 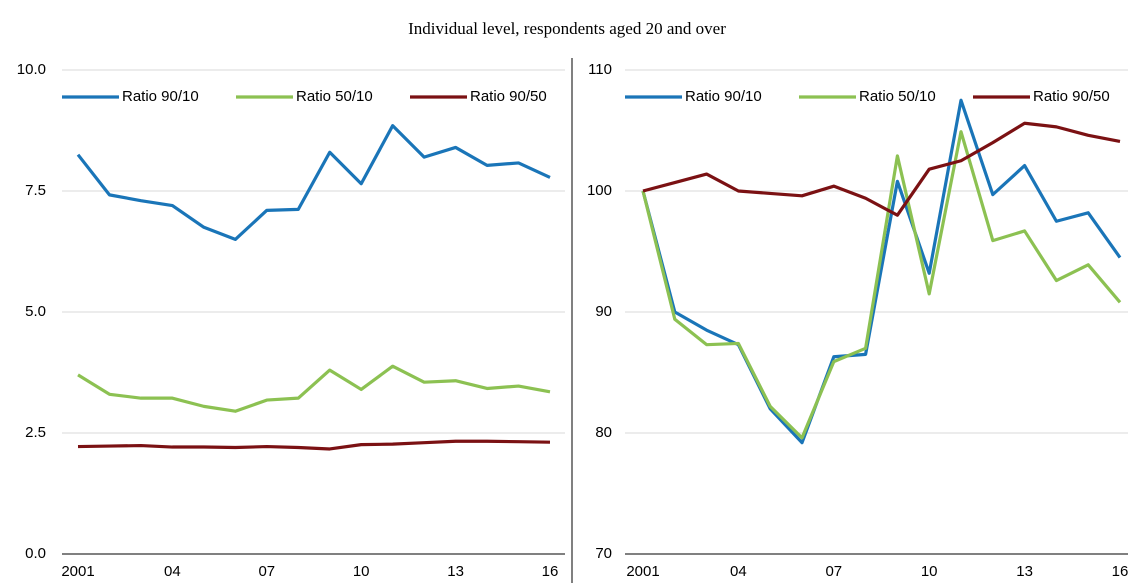 I want to click on y-tick-label: 10.0, so click(x=31, y=69).